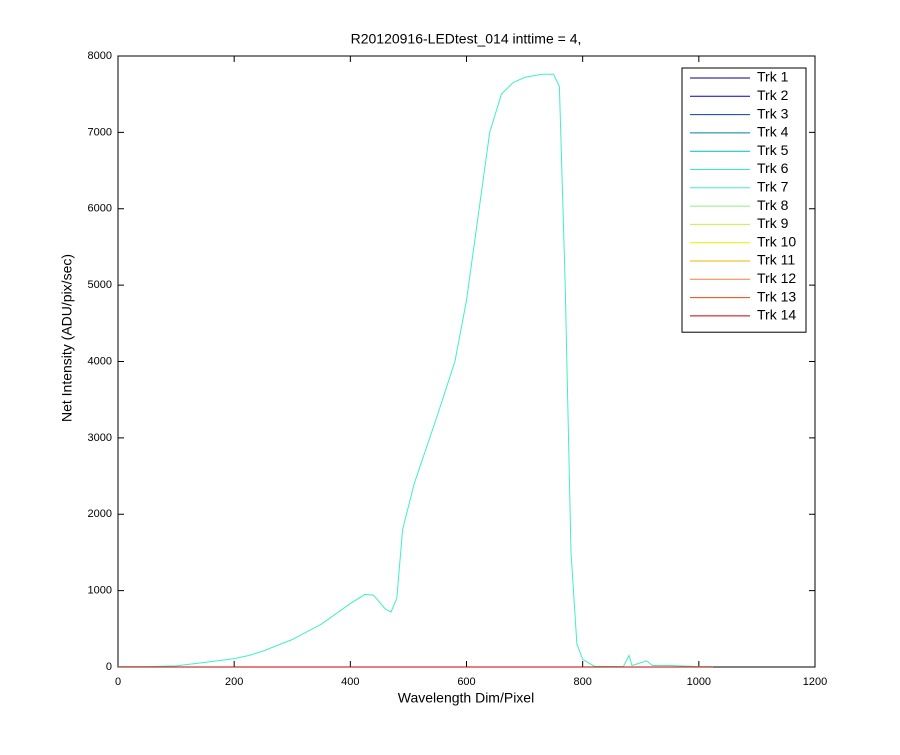 The height and width of the screenshot is (755, 900). I want to click on x-tick-label: 600, so click(466, 682).